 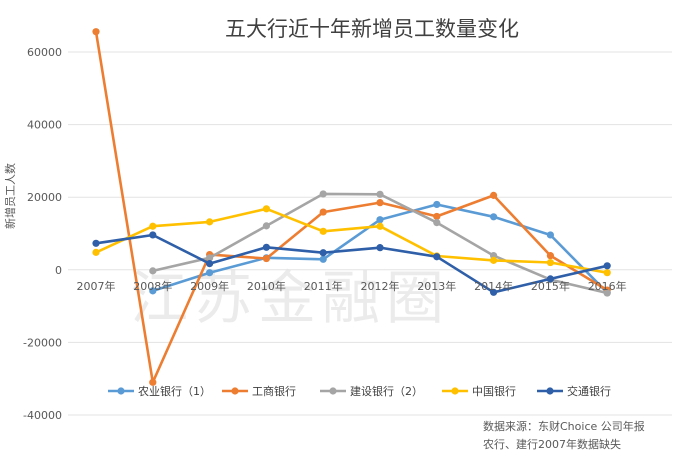 I want to click on legend-item: 交通银行, so click(x=574, y=391).